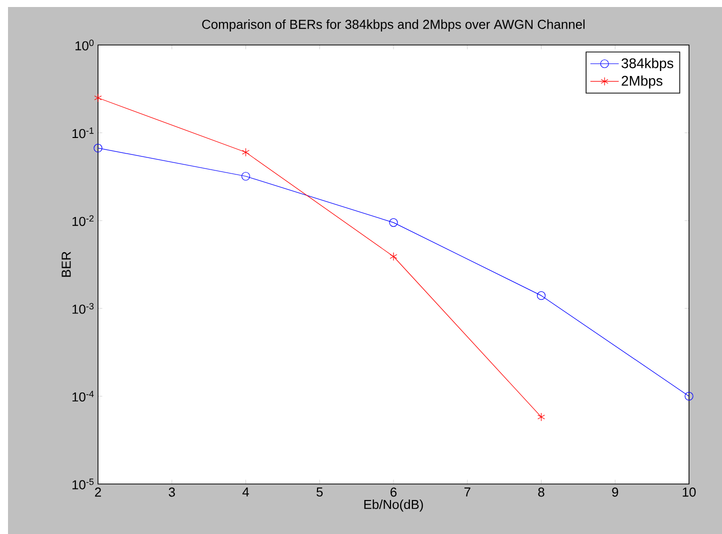 The height and width of the screenshot is (534, 722). Describe the element at coordinates (83, 132) in the screenshot. I see `y-tick-label: 10$^{-1}$` at that location.